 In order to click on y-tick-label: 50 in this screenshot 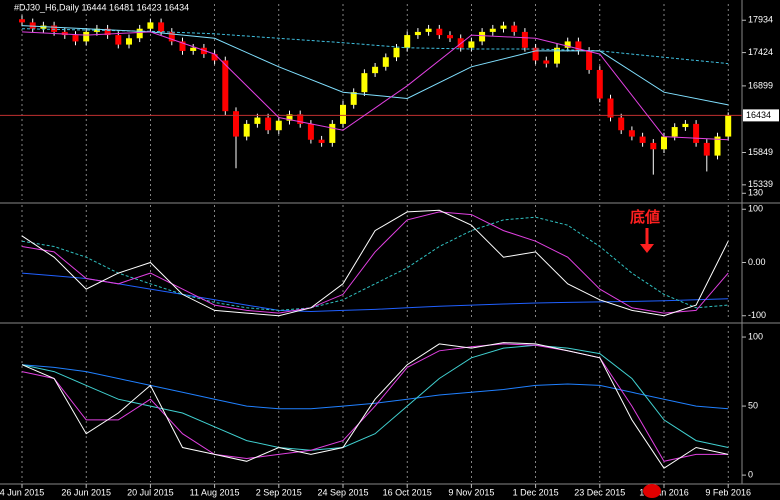, I will do `click(753, 405)`.